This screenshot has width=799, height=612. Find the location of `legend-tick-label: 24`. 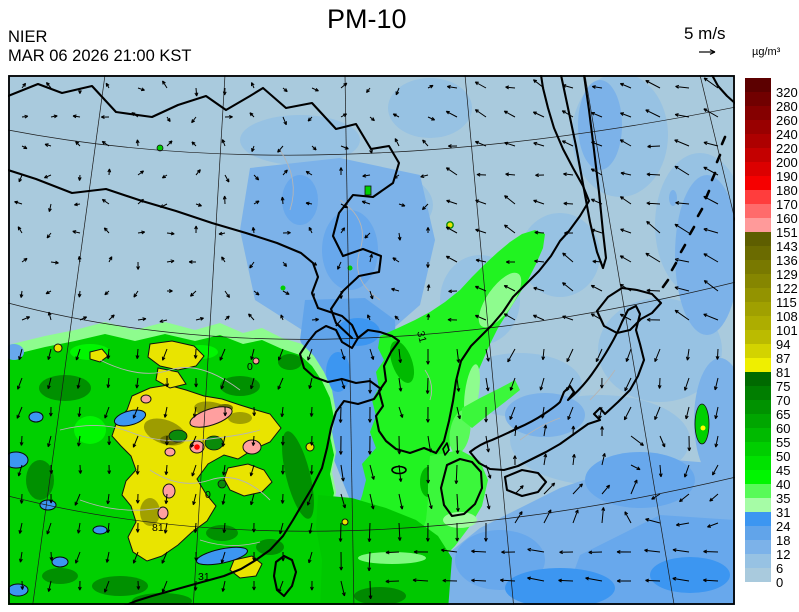

legend-tick-label: 24 is located at coordinates (783, 526).